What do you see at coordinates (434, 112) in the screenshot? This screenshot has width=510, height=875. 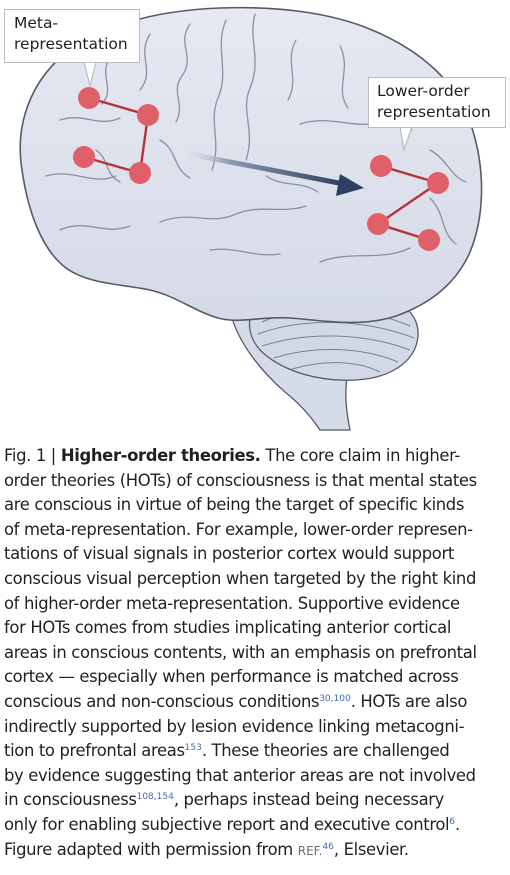 I see `lower-label-line-2: representation` at bounding box center [434, 112].